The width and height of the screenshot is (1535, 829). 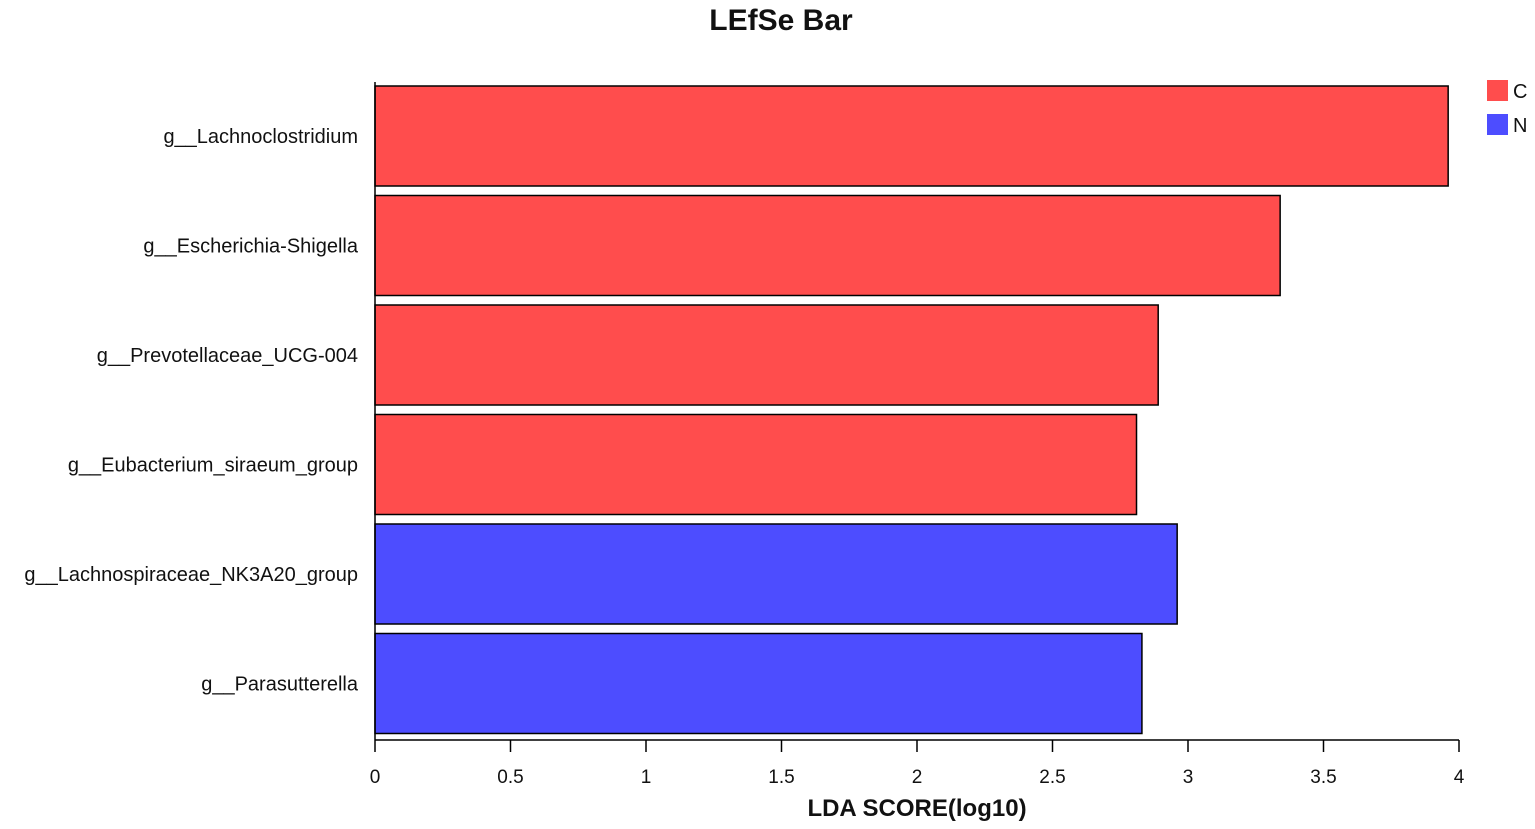 I want to click on x-tick-label-6: 2.5, so click(x=1052, y=777).